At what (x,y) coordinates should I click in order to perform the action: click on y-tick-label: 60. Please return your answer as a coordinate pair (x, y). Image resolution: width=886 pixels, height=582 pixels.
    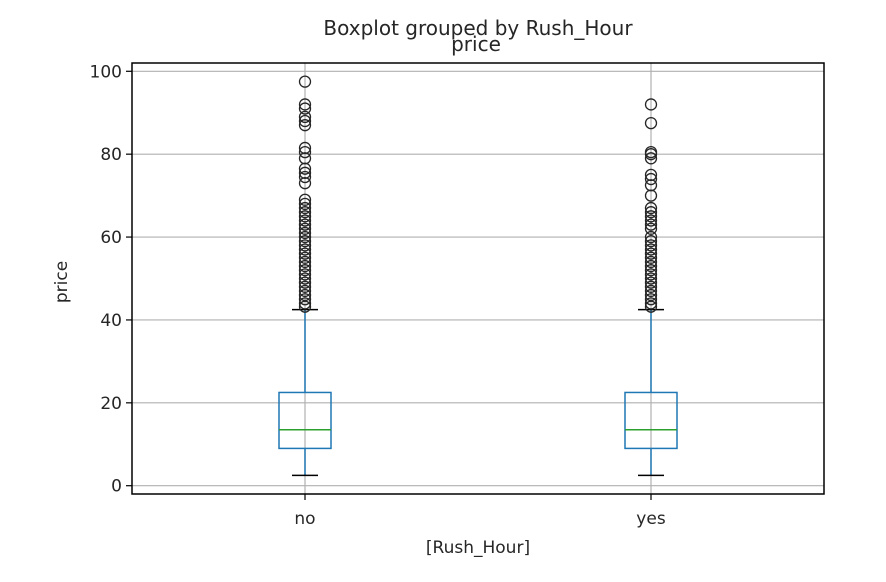
    Looking at the image, I should click on (111, 238).